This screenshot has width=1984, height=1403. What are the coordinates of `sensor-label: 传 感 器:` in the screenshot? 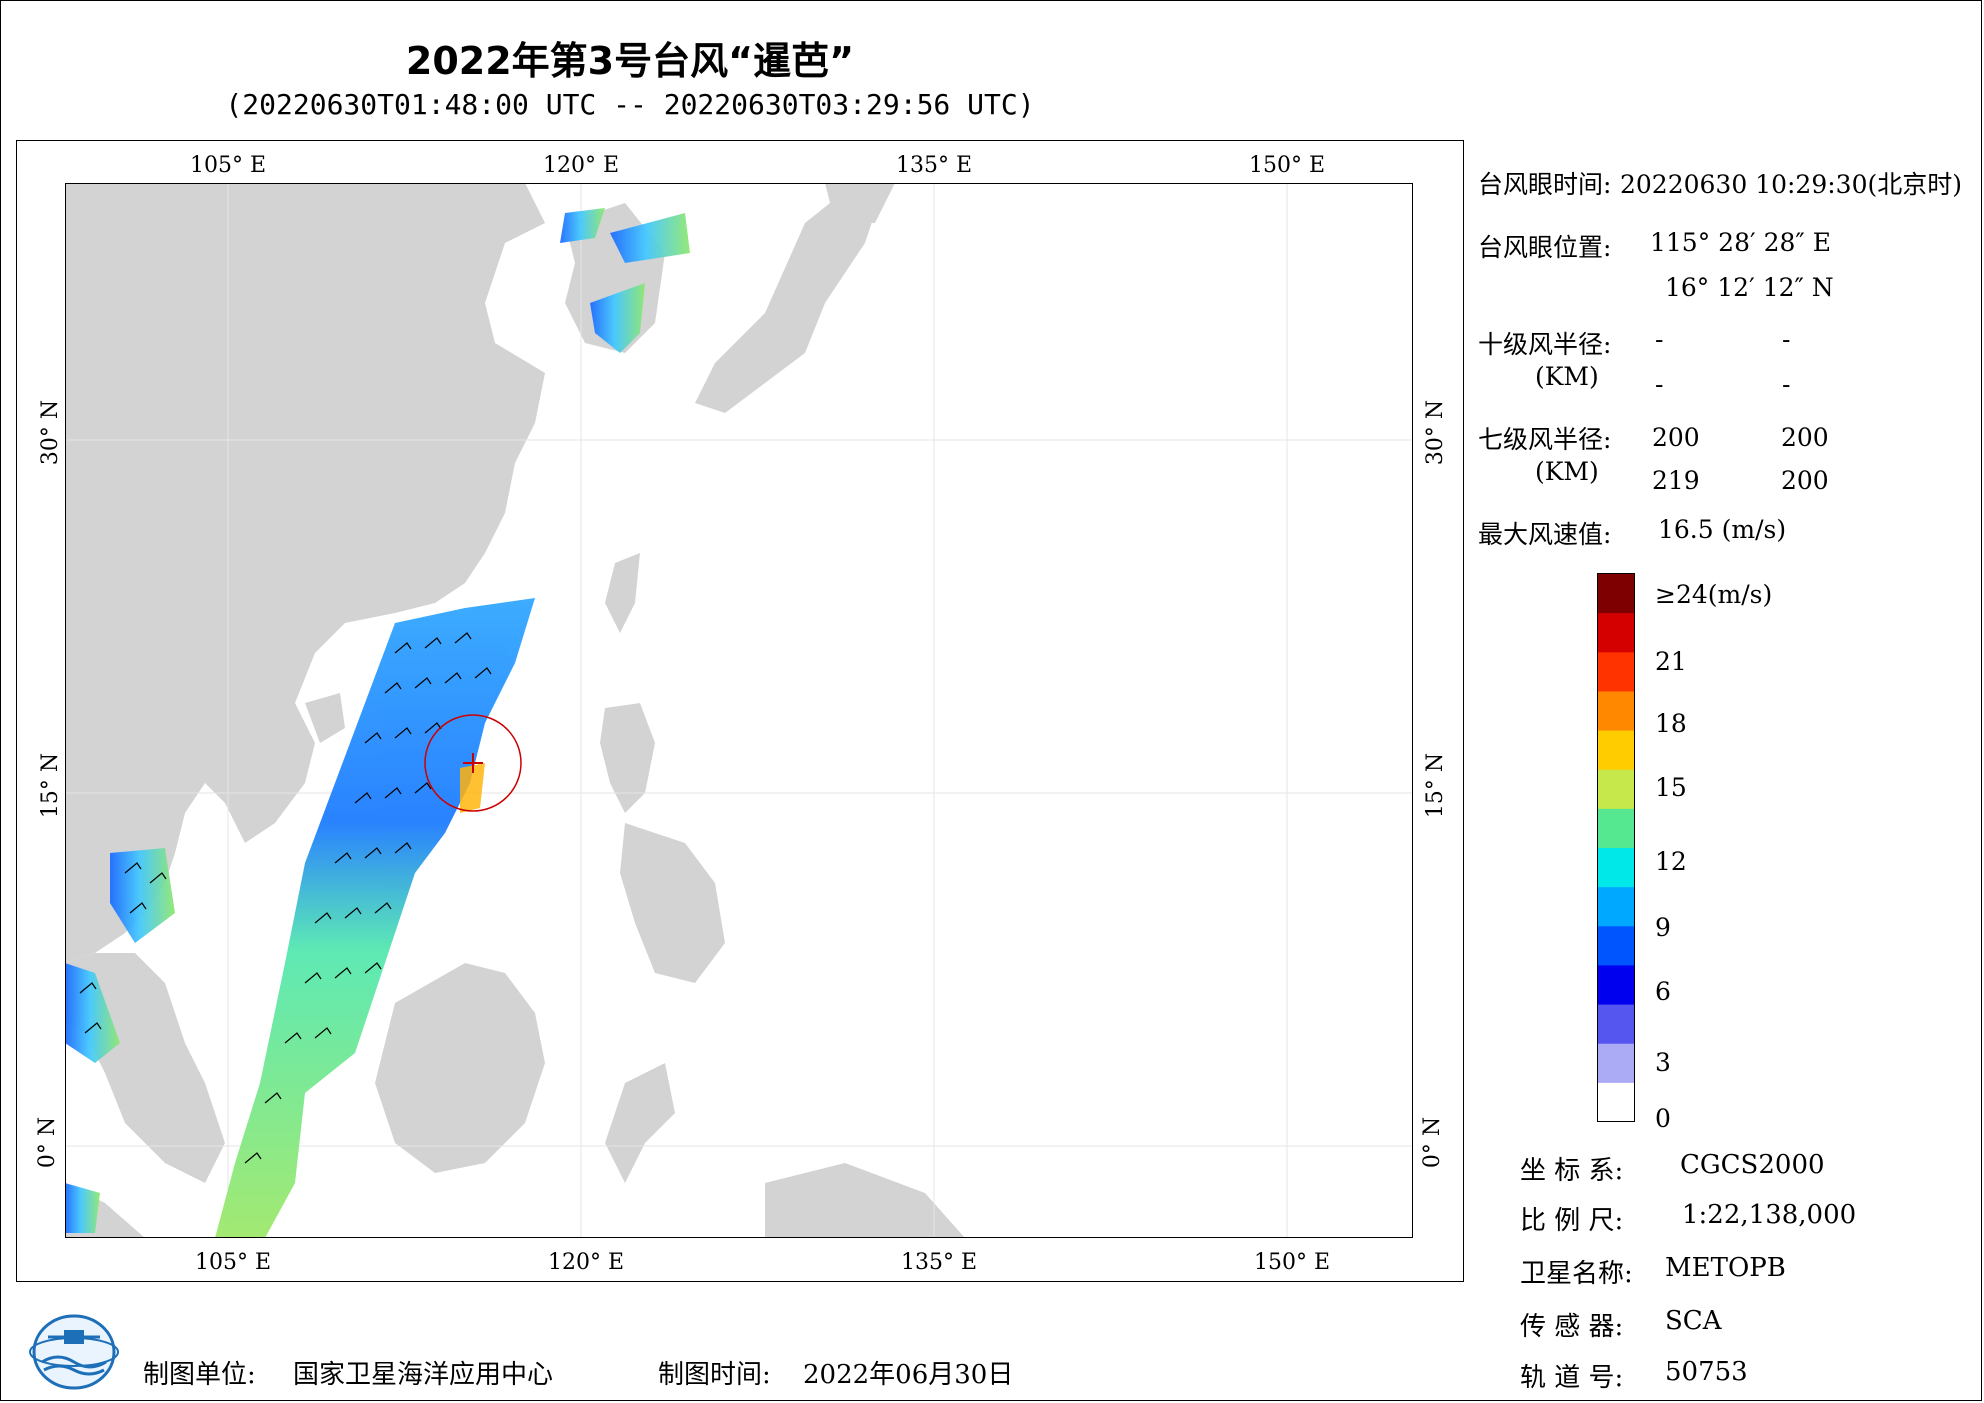 It's located at (1572, 1327).